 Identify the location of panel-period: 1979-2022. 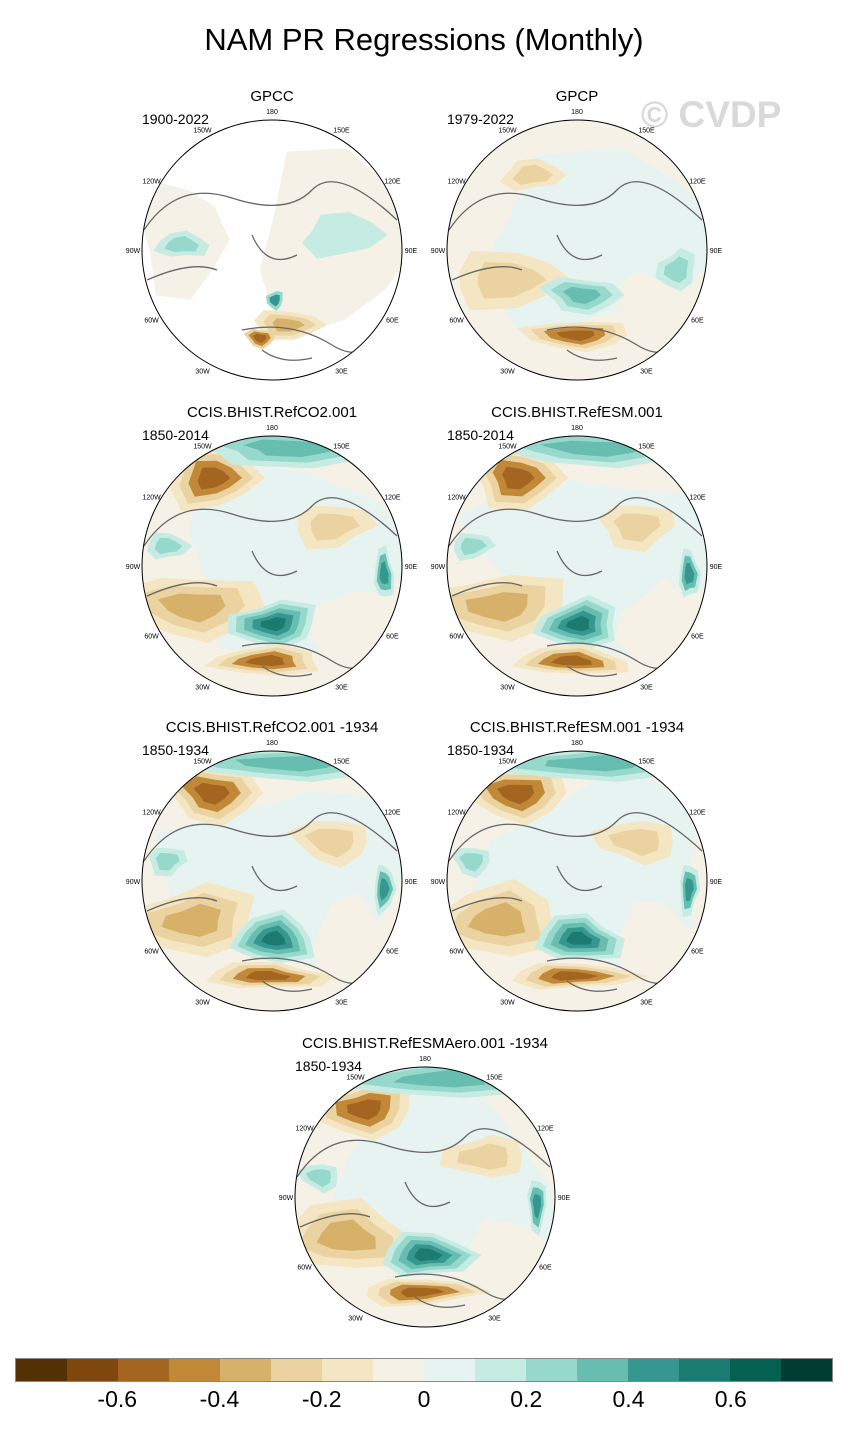
(480, 119).